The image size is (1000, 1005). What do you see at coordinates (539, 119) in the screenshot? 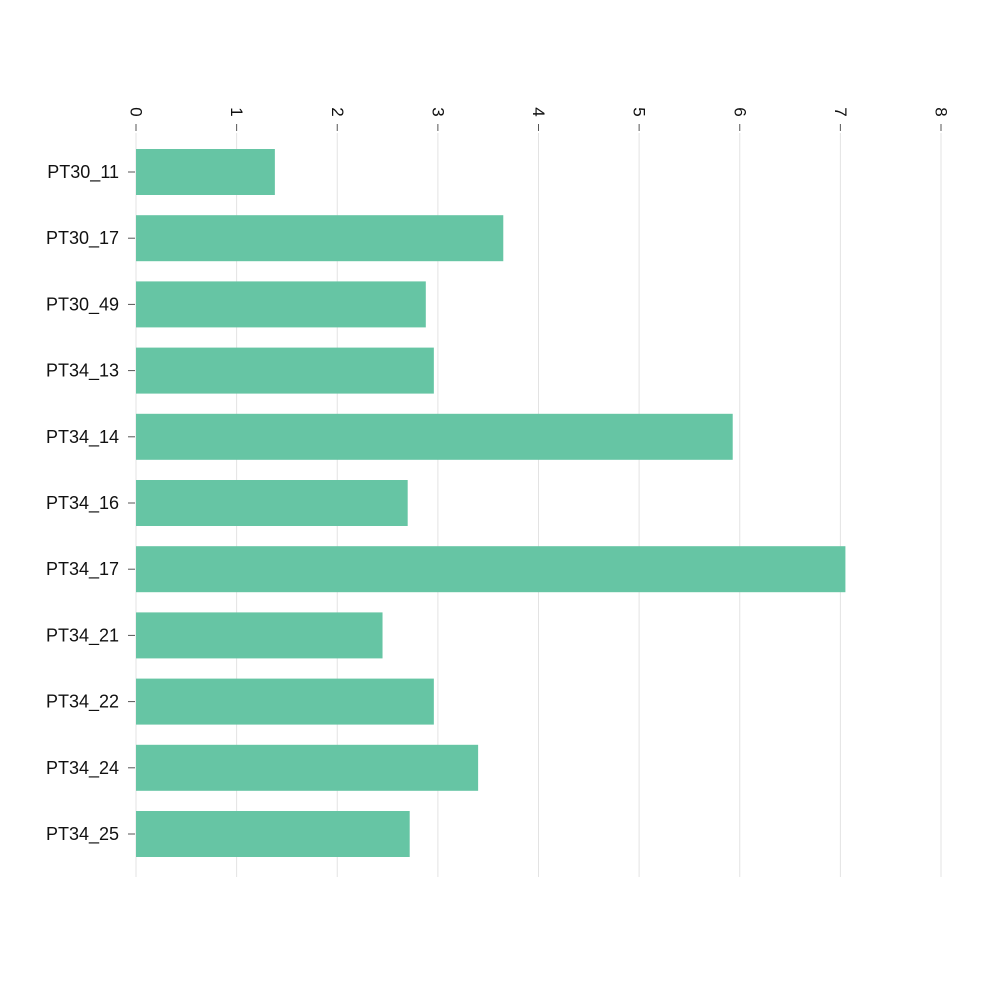
I see `x-axis: 0 1 2 3 4 5 6 7 8` at bounding box center [539, 119].